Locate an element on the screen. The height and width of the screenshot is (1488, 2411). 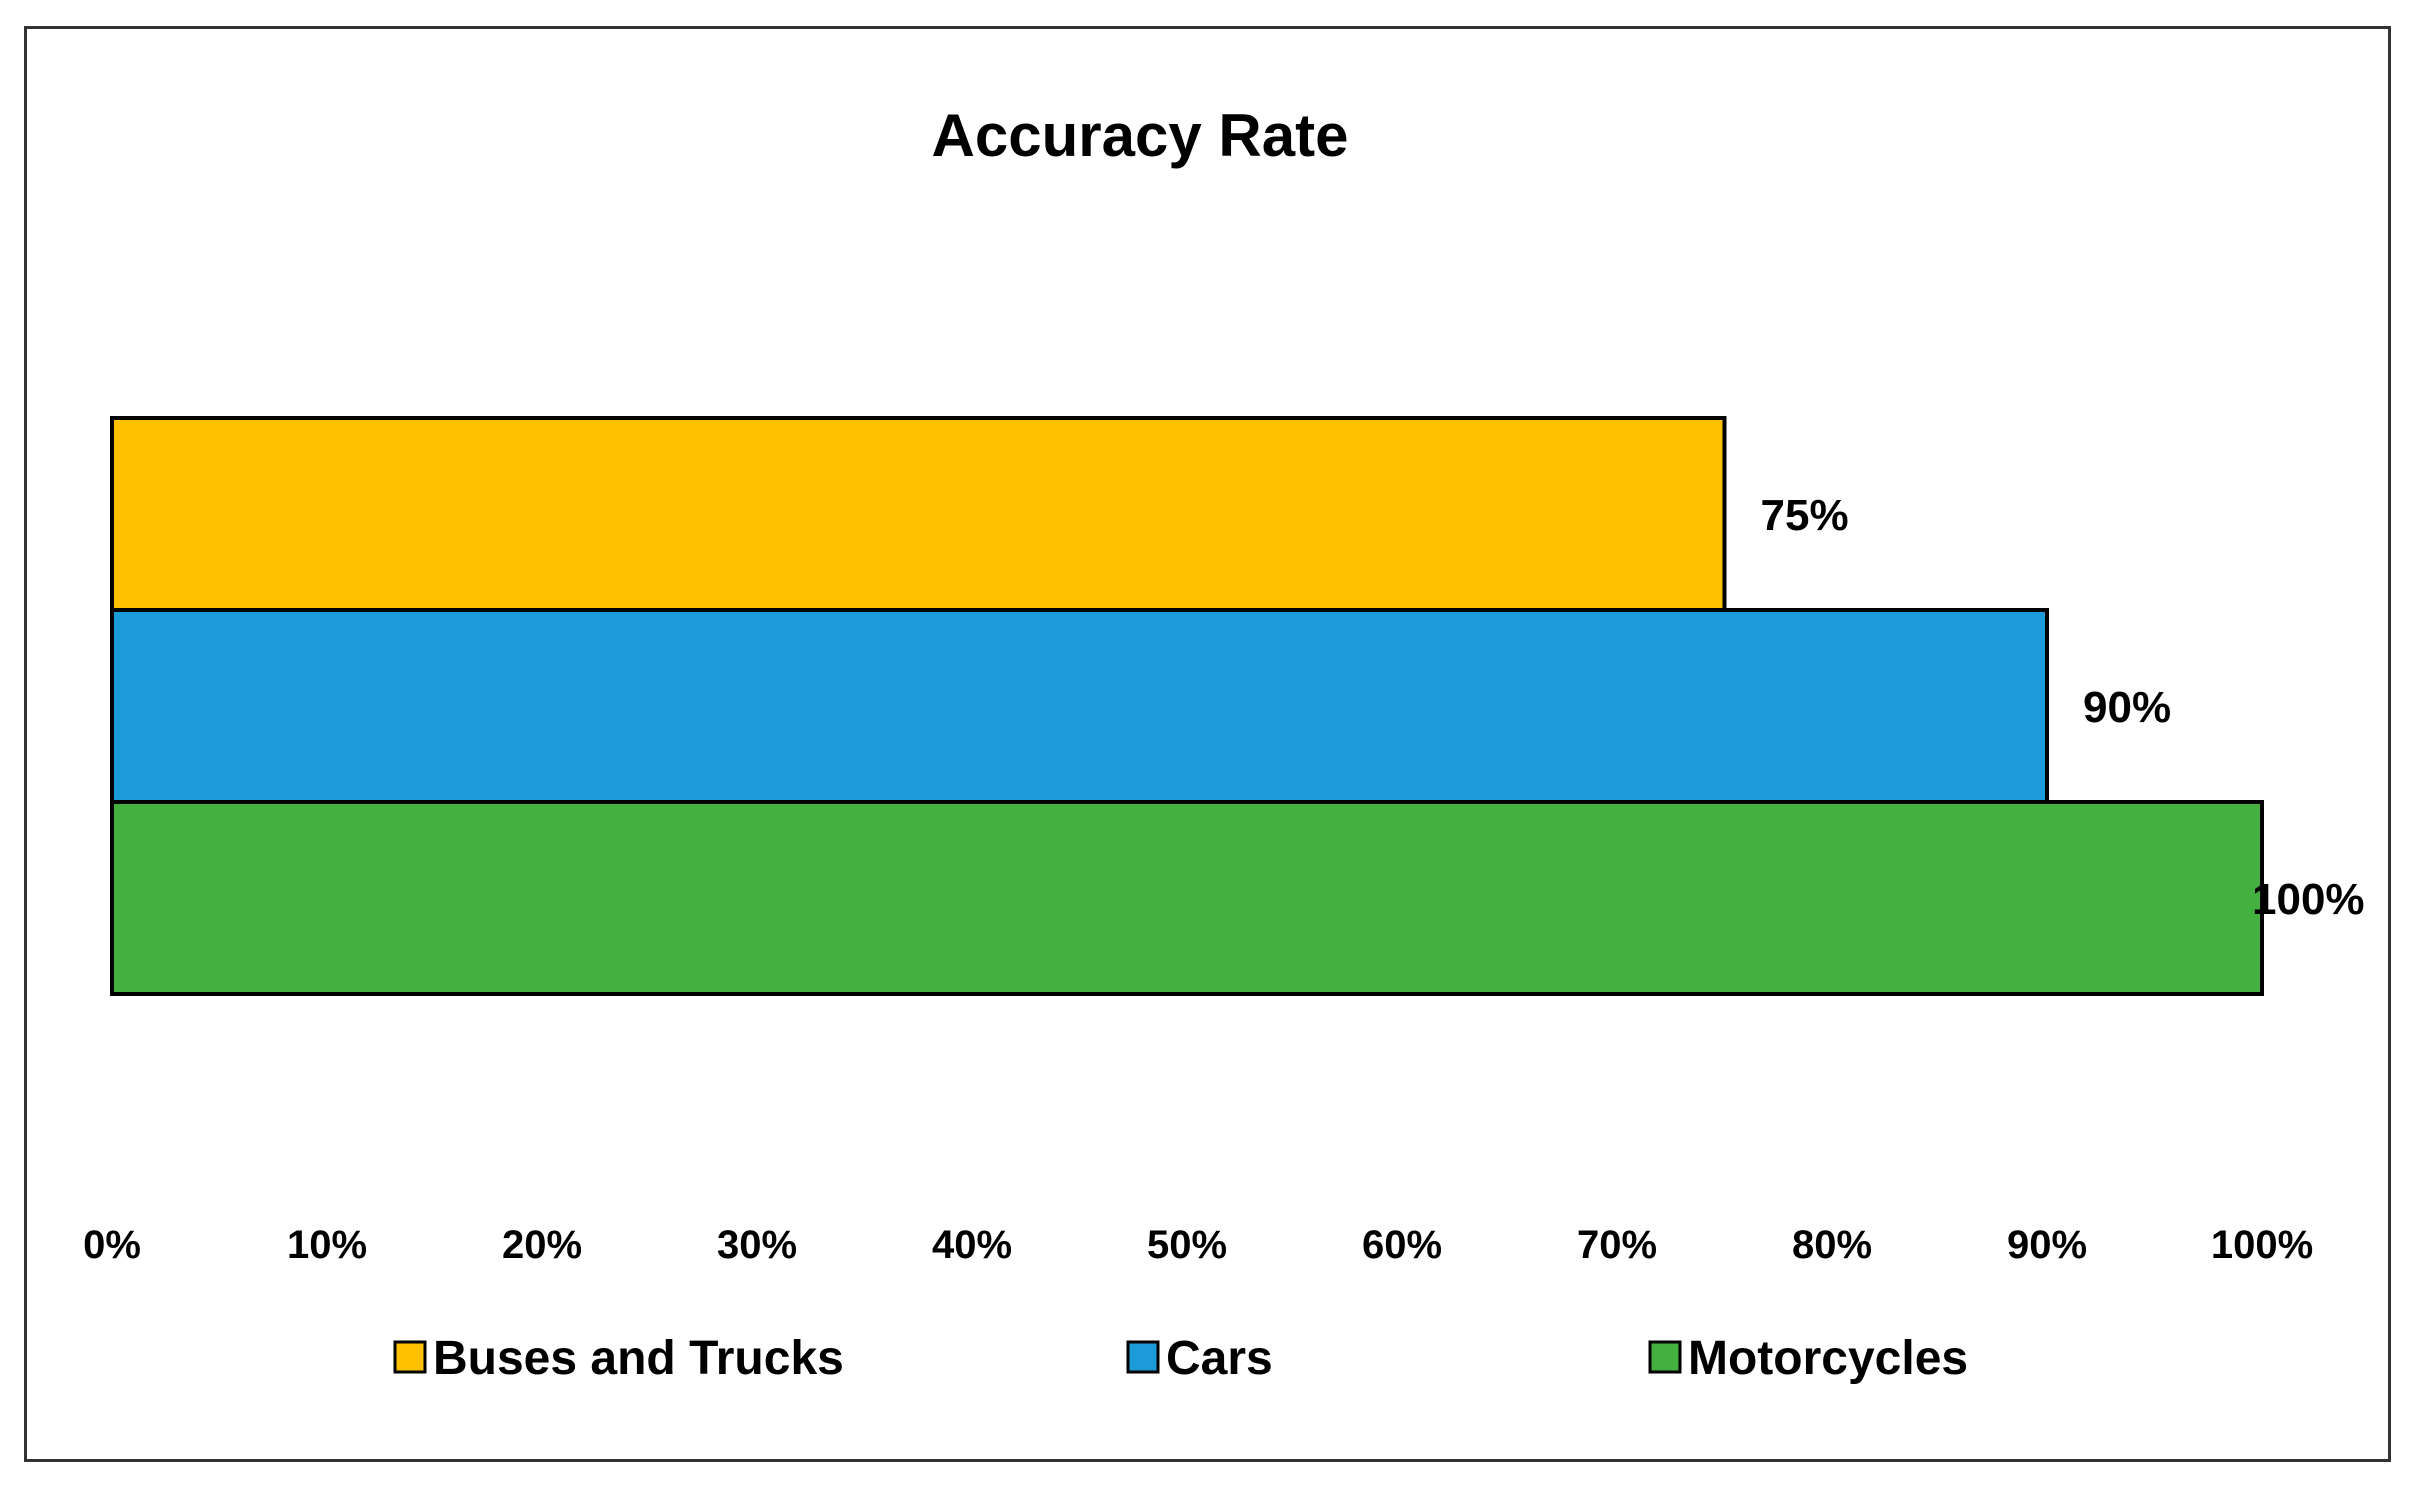
x-tick-label: 50% is located at coordinates (1187, 1245).